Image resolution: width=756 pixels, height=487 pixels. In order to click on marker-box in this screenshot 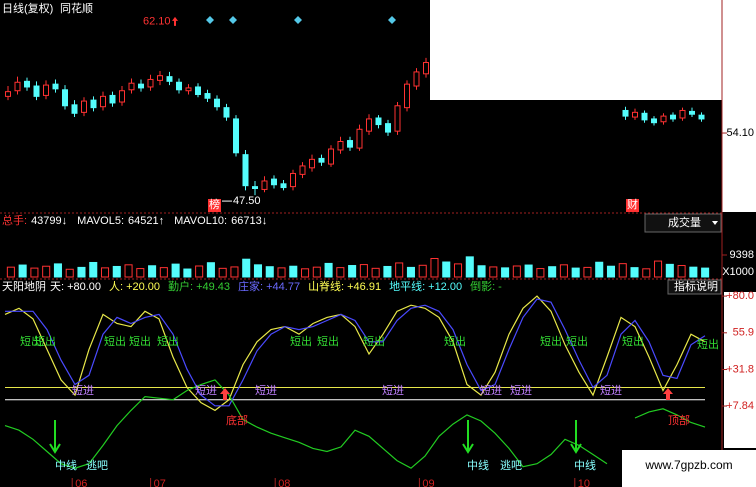, I will do `click(632, 205)`.